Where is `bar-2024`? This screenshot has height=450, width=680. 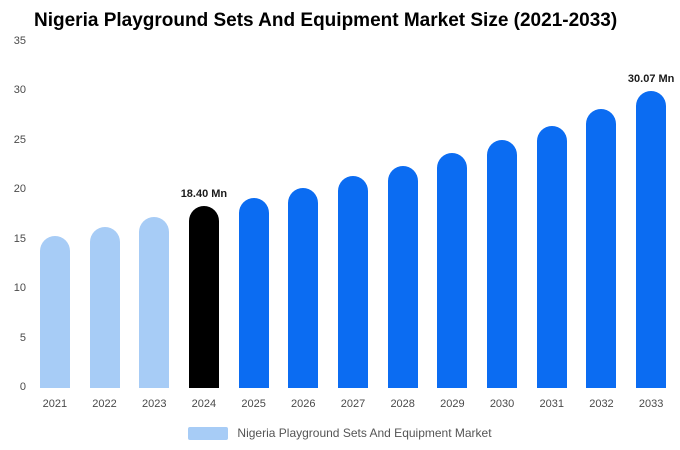 bar-2024 is located at coordinates (203, 297).